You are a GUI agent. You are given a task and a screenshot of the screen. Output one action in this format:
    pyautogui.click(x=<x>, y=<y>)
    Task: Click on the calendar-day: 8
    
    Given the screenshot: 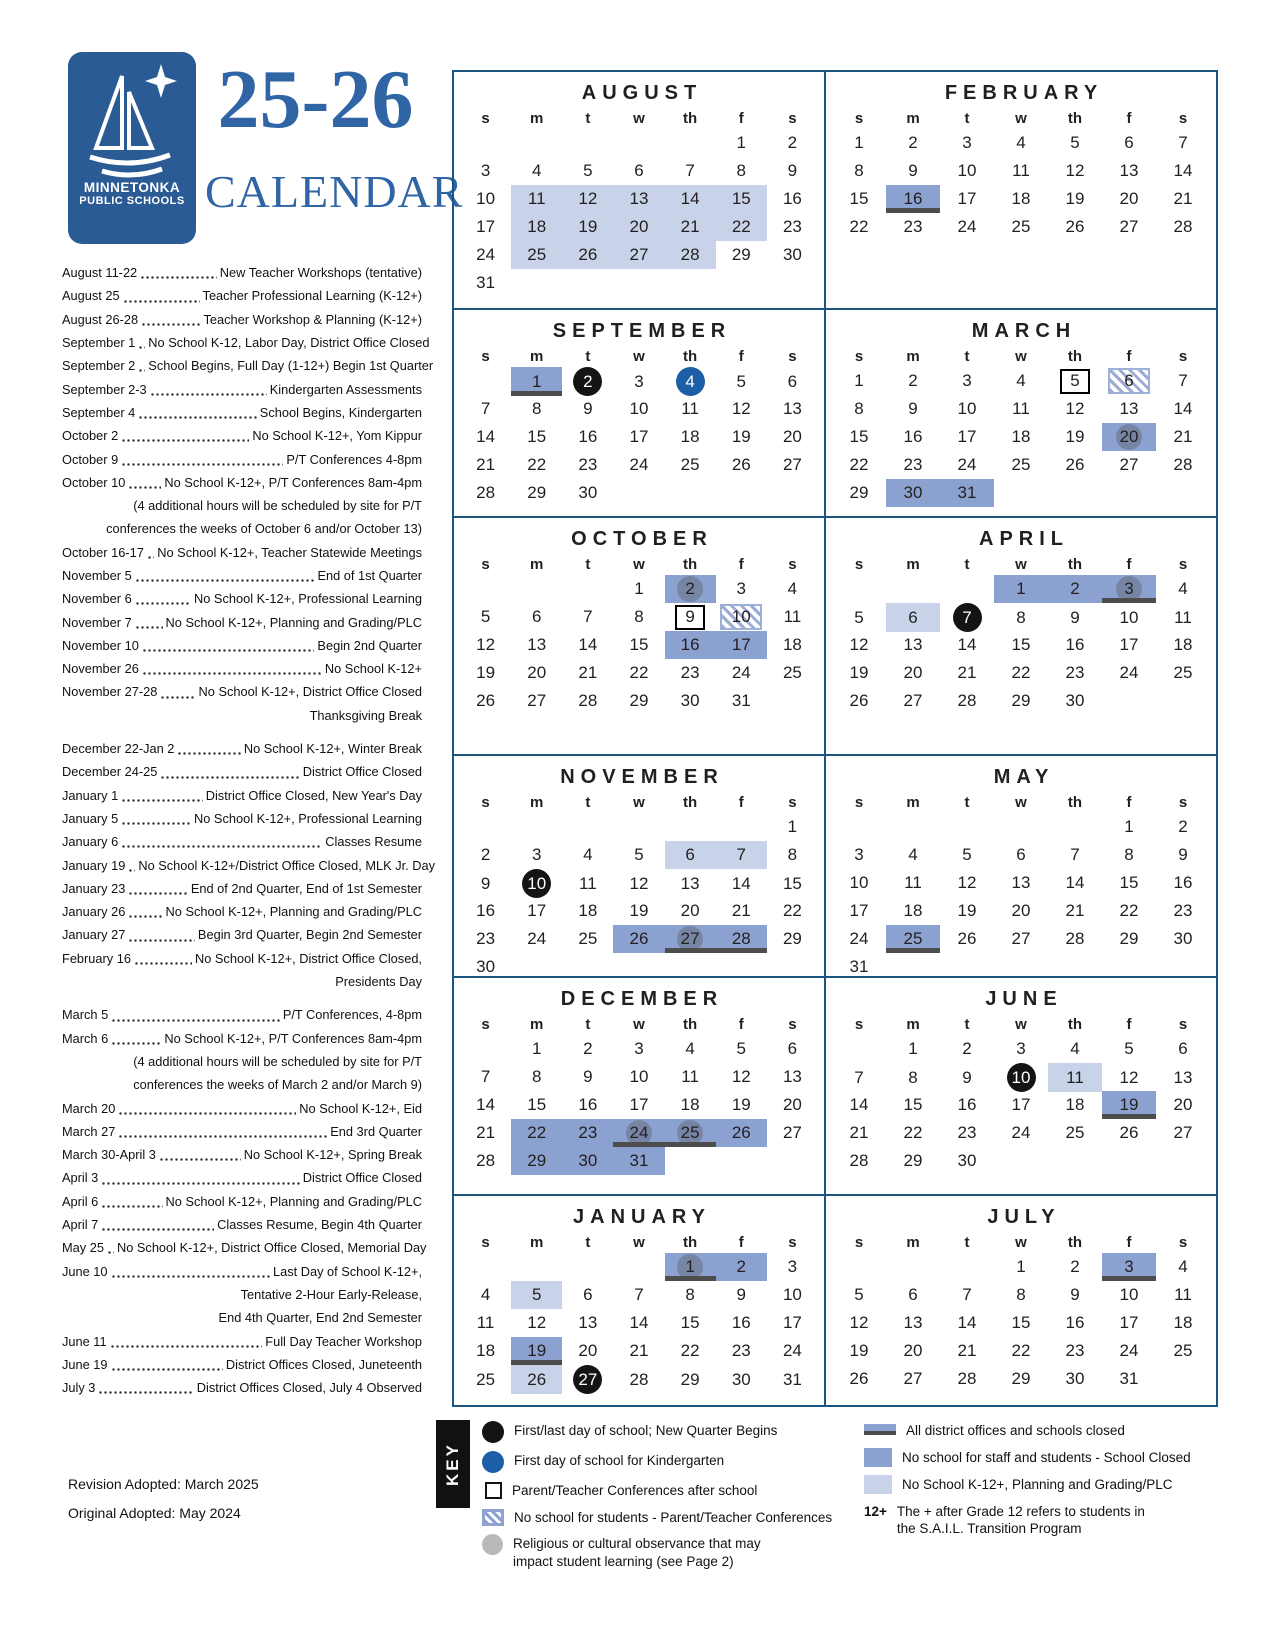 What is the action you would take?
    pyautogui.click(x=1021, y=1295)
    